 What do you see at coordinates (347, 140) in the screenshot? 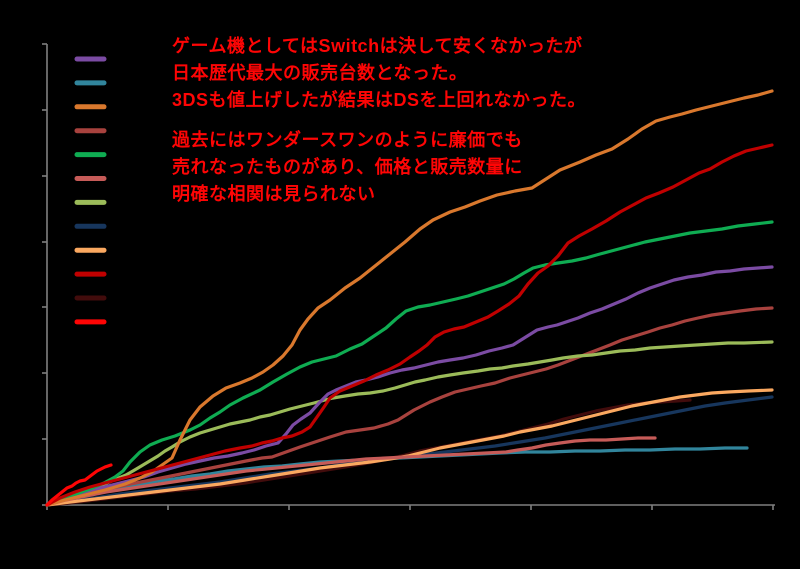
I see `annotation-line: 過去にはワンダースワンのように廉価でも` at bounding box center [347, 140].